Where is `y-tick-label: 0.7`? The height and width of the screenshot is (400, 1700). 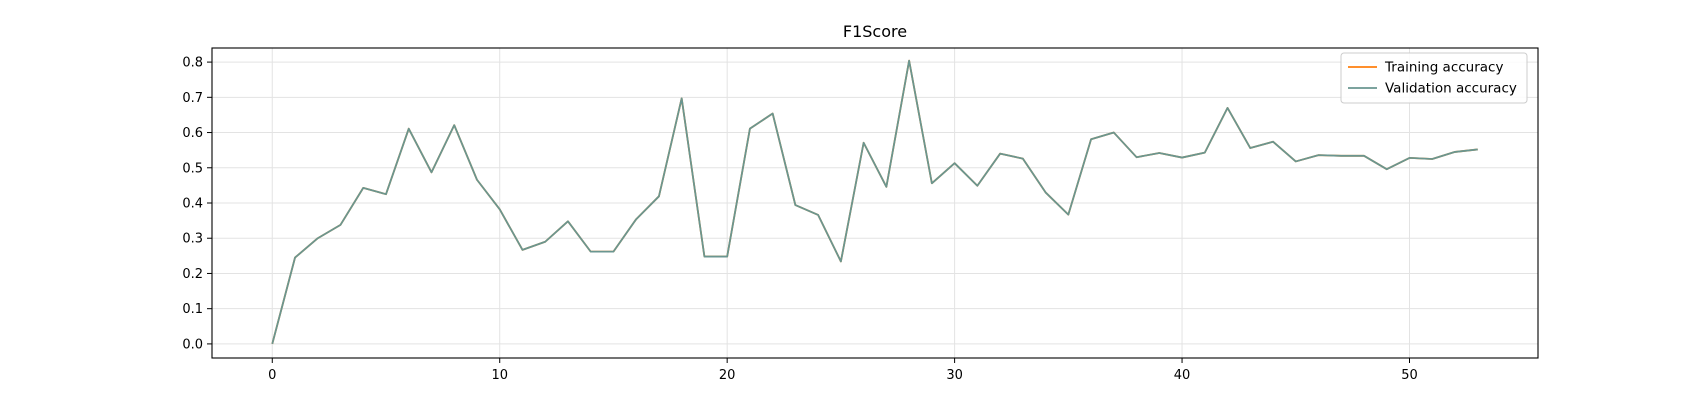
y-tick-label: 0.7 is located at coordinates (192, 98).